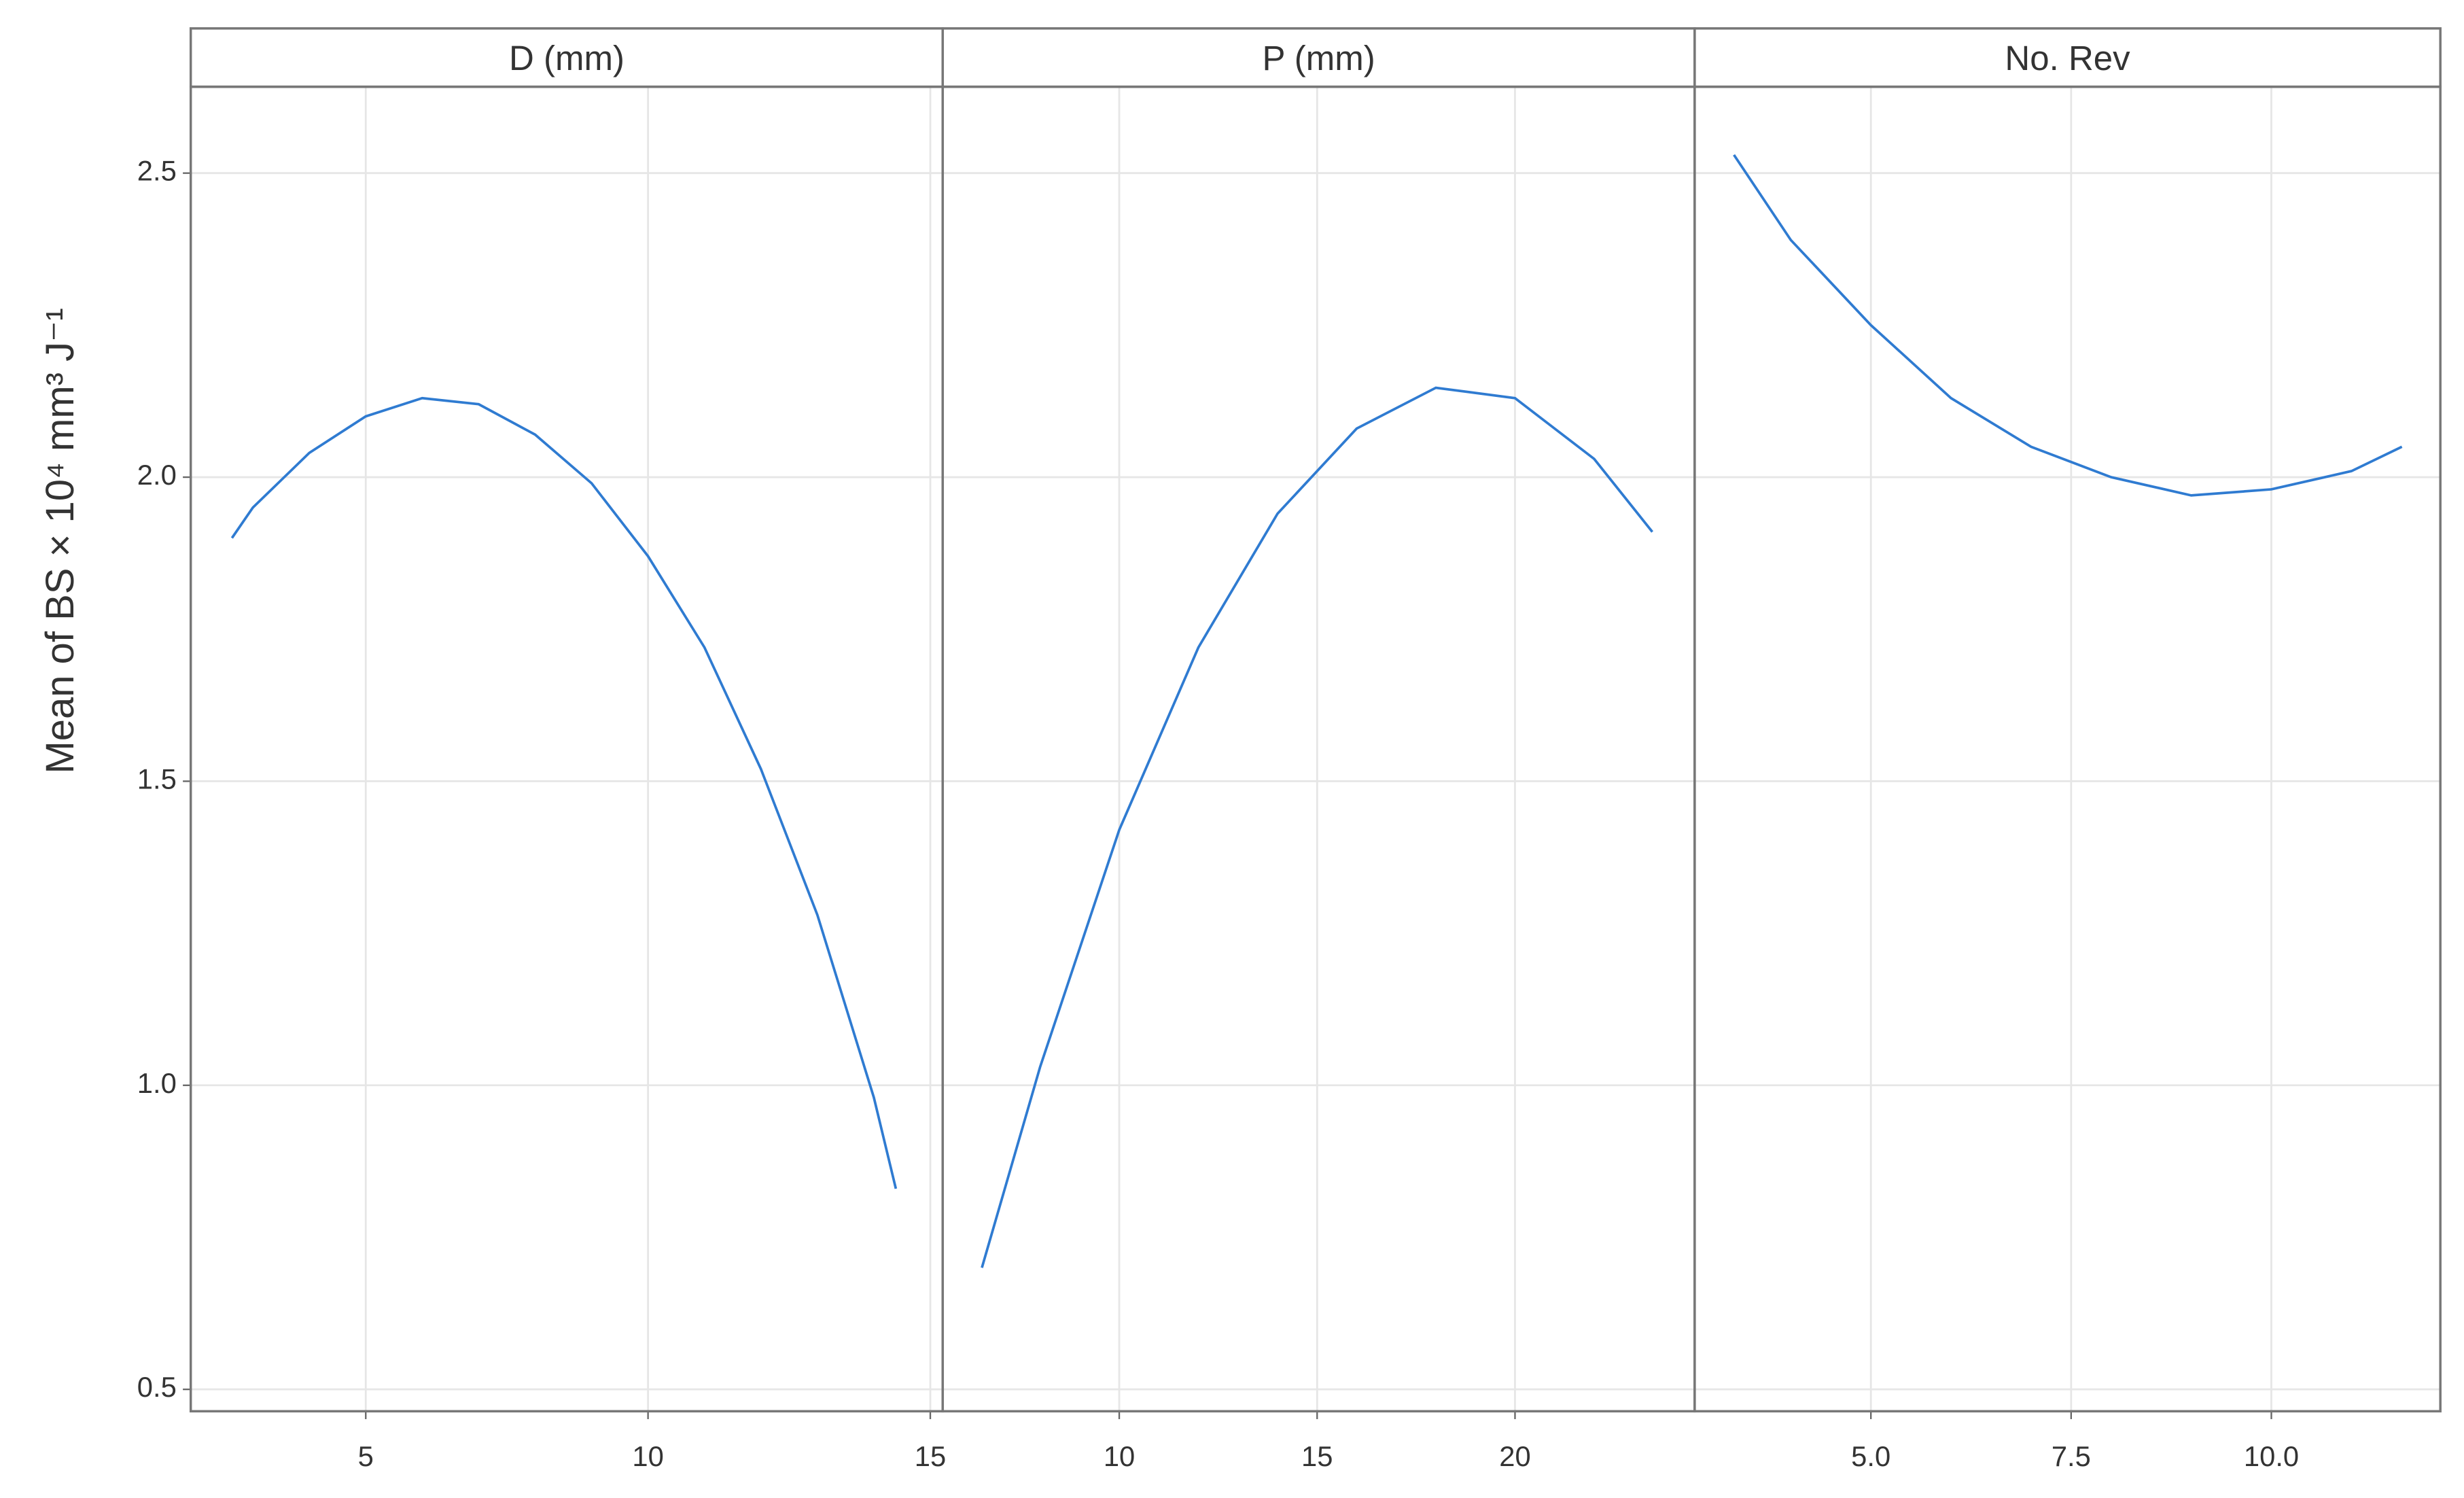 The height and width of the screenshot is (1498, 2464). I want to click on x-tick-label: 20, so click(1514, 1456).